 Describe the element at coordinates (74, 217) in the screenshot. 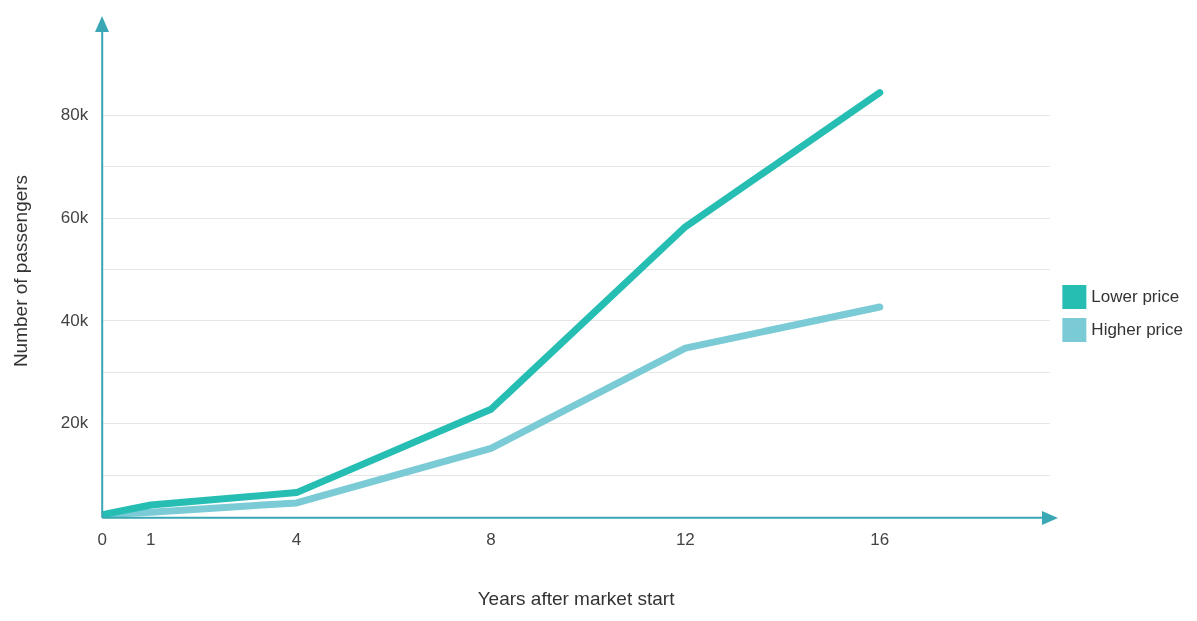

I see `y-tick-label: 60k` at that location.